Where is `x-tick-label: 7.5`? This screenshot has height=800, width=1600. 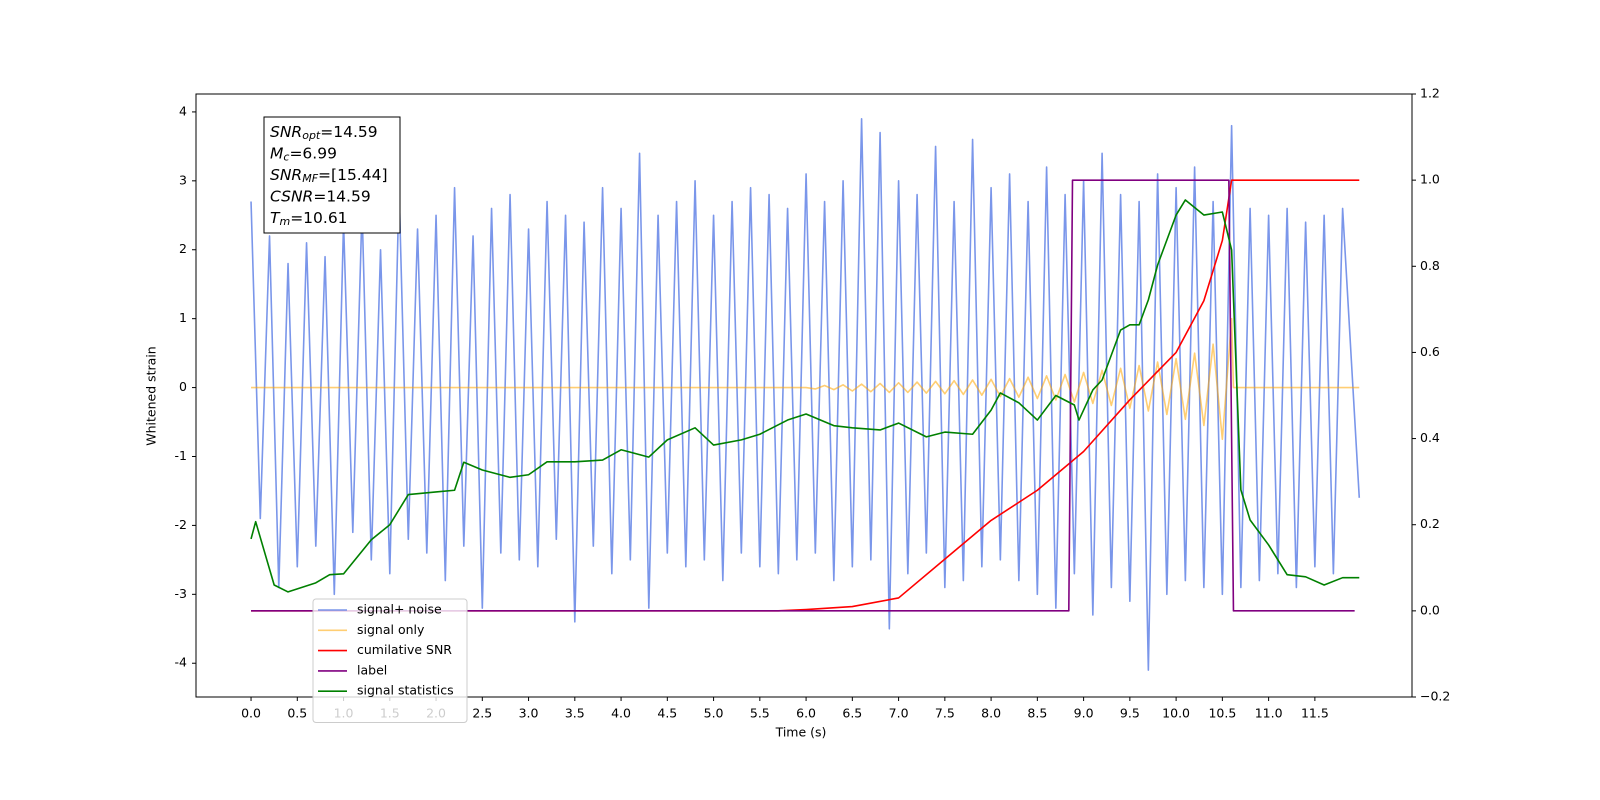 x-tick-label: 7.5 is located at coordinates (945, 713).